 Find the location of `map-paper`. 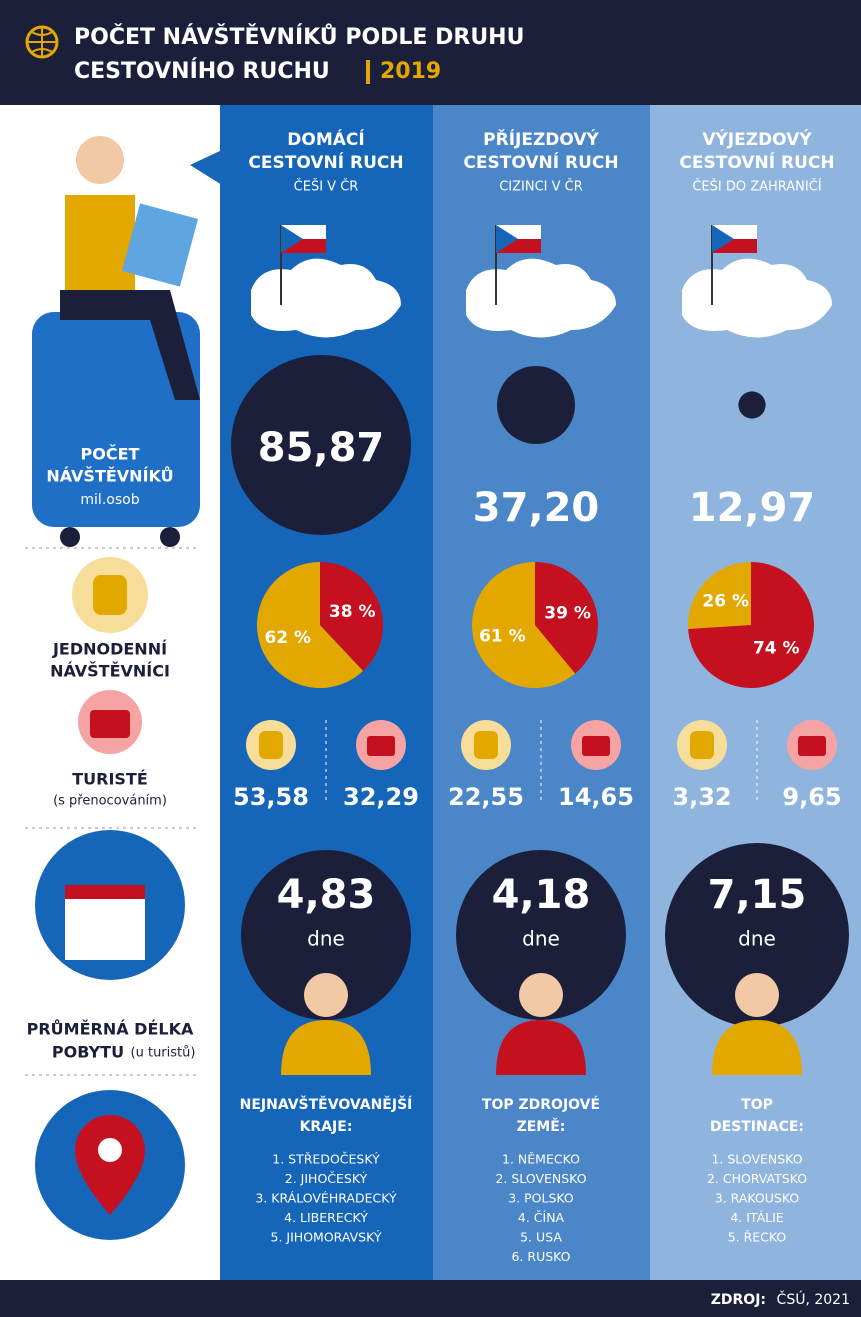

map-paper is located at coordinates (160, 245).